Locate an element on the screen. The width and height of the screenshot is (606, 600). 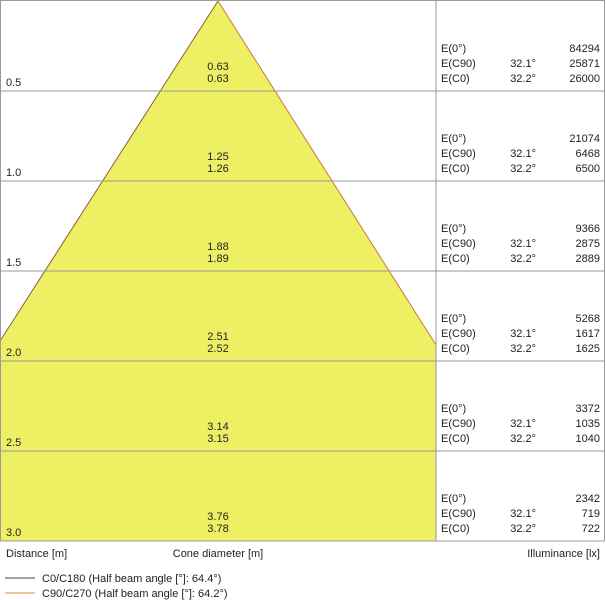
diameter-header: Cone diameter [m] is located at coordinates (218, 554).